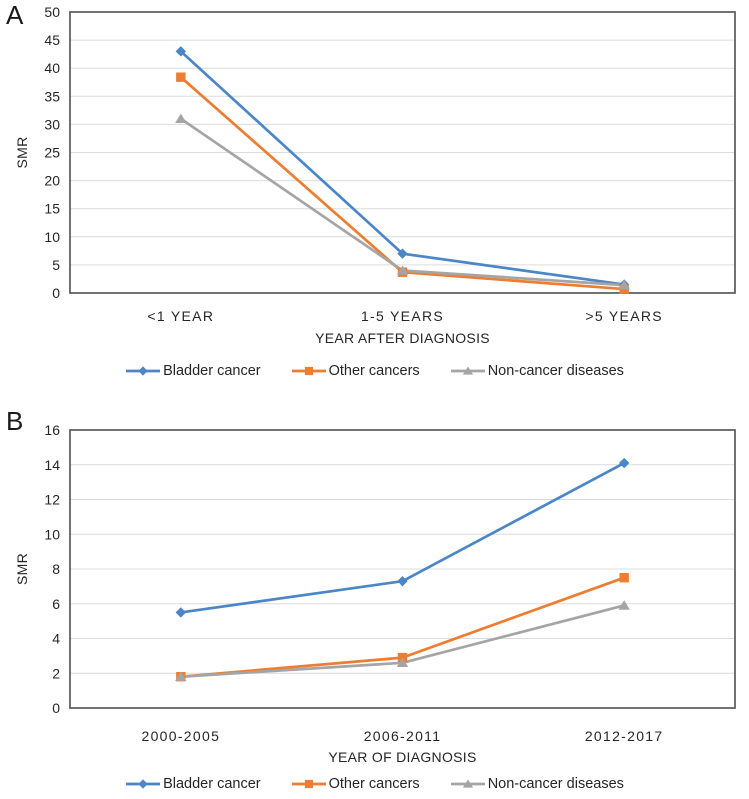 The height and width of the screenshot is (799, 749). What do you see at coordinates (52, 96) in the screenshot?
I see `y-tick-label: 35` at bounding box center [52, 96].